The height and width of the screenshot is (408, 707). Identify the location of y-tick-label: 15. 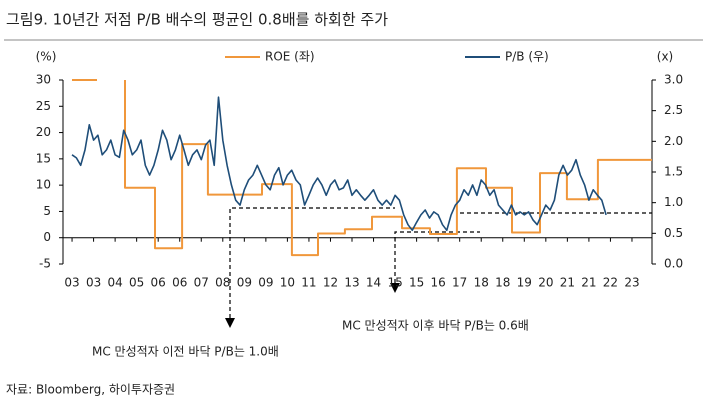
(43, 158).